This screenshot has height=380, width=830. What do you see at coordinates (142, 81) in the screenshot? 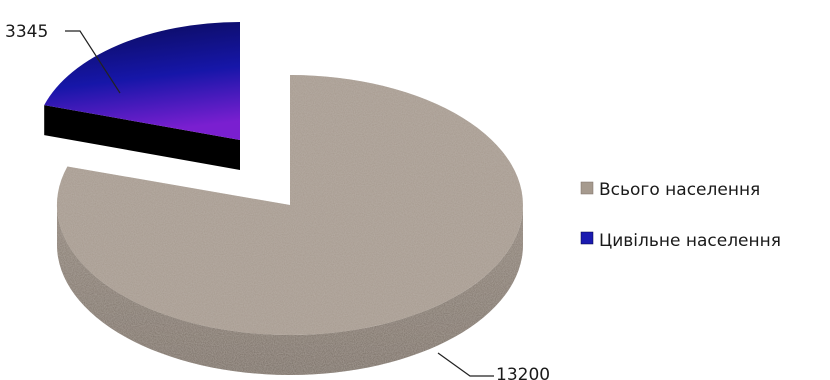
I see `pie-slice-tsyvilne-naselennia-top` at bounding box center [142, 81].